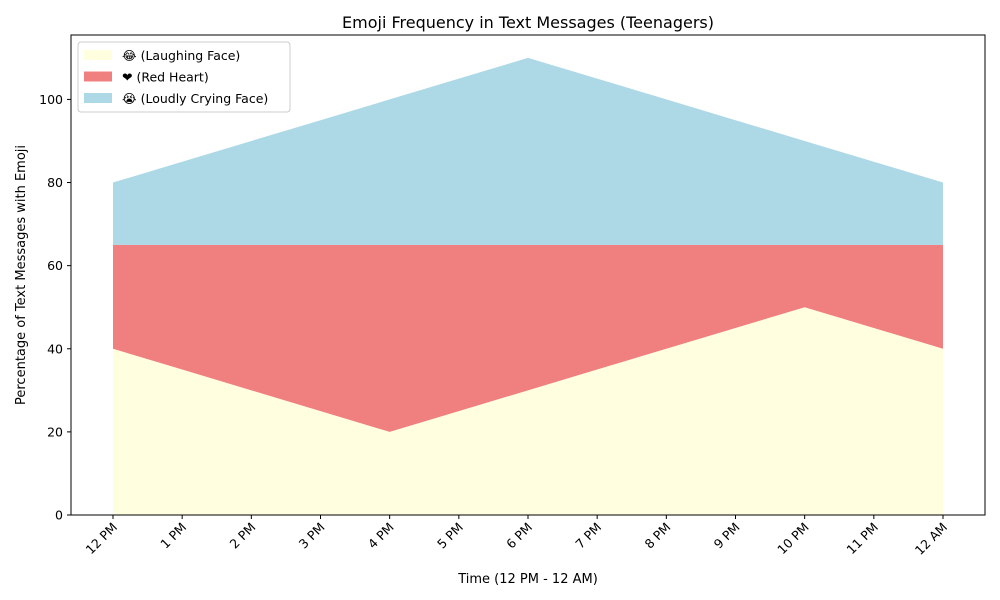 This screenshot has height=600, width=1000. Describe the element at coordinates (165, 77) in the screenshot. I see `legend-label: ❤ (Red Heart)` at that location.